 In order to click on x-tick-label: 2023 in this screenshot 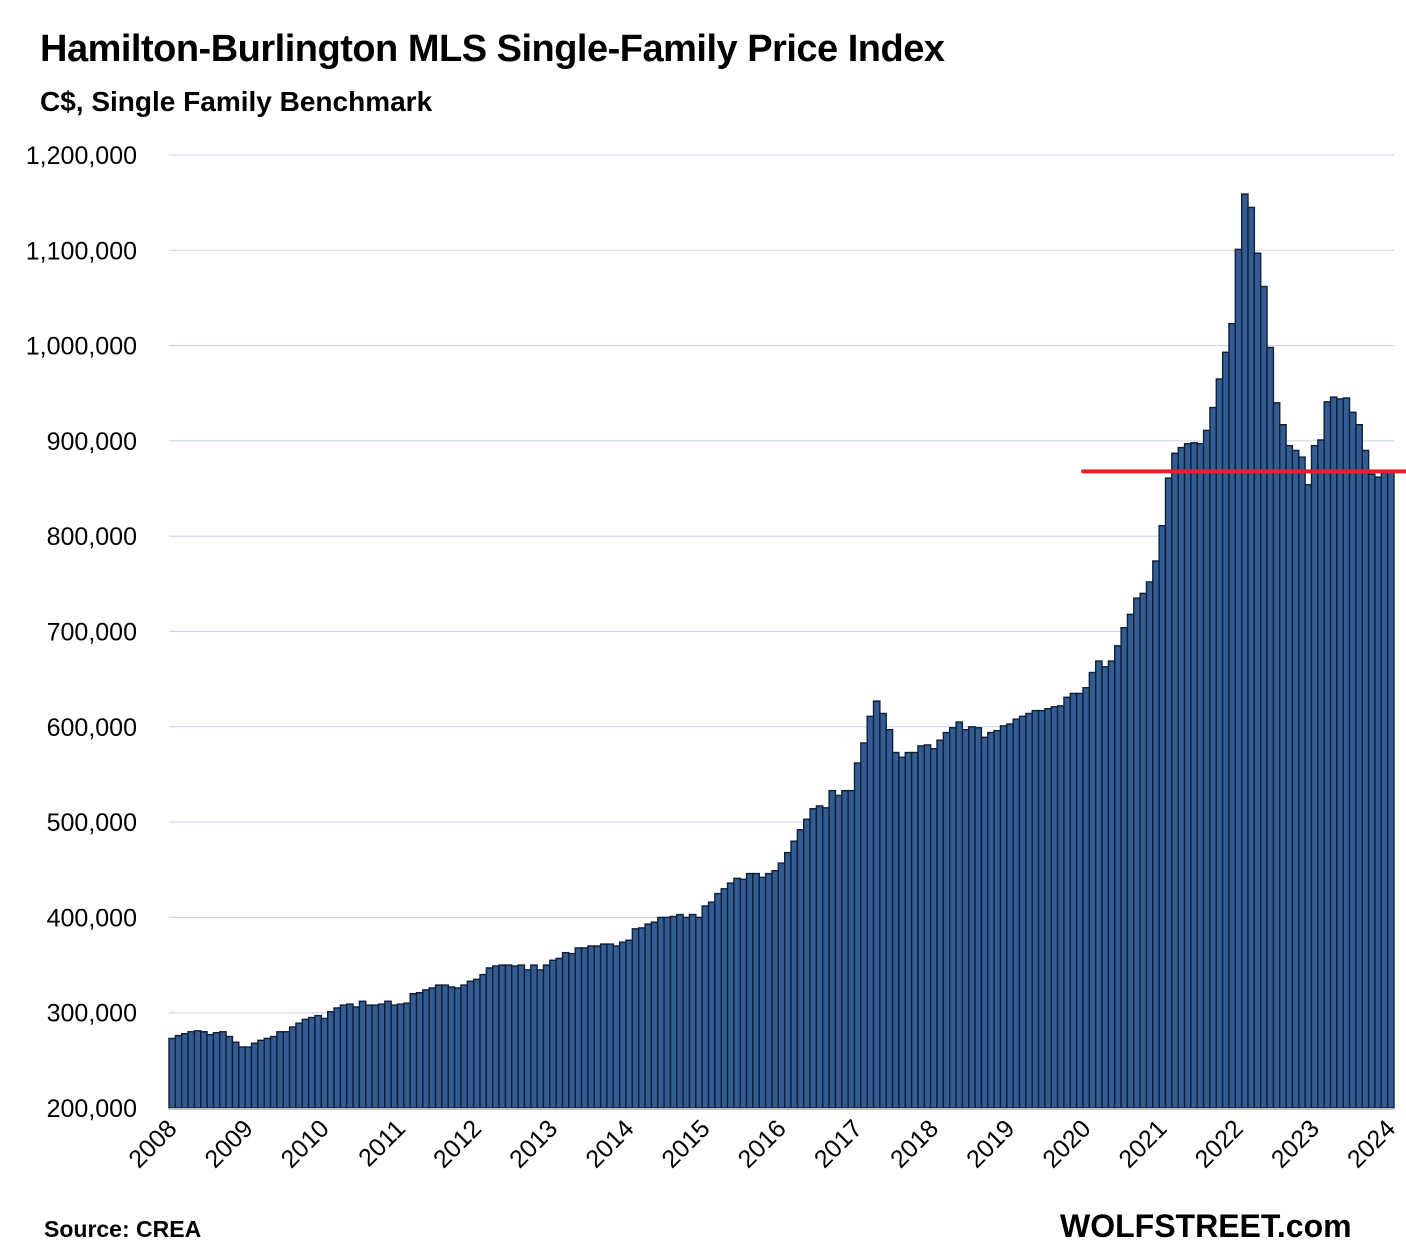, I will do `click(1295, 1143)`.